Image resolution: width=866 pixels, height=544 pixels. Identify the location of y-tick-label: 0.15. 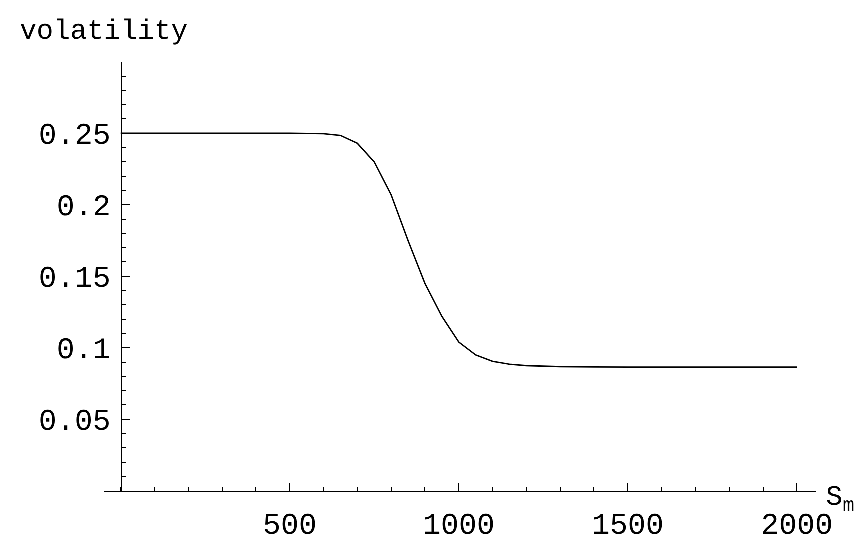
(74, 280).